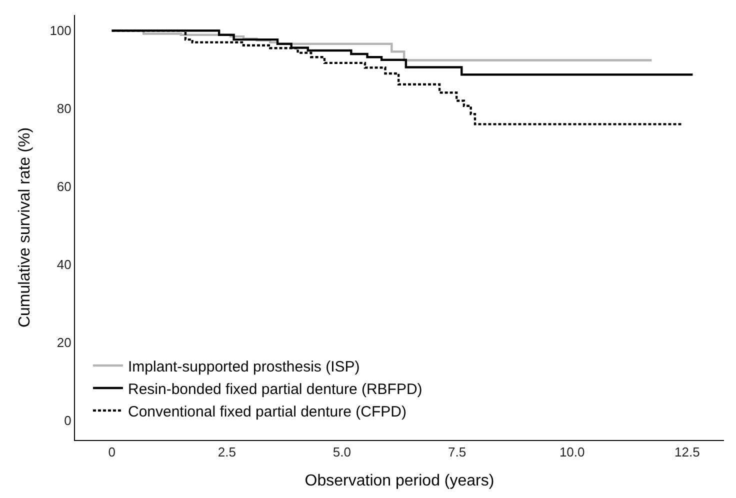 The width and height of the screenshot is (736, 498). What do you see at coordinates (267, 411) in the screenshot?
I see `legend-label: Conventional fixed partial denture (CFPD)` at bounding box center [267, 411].